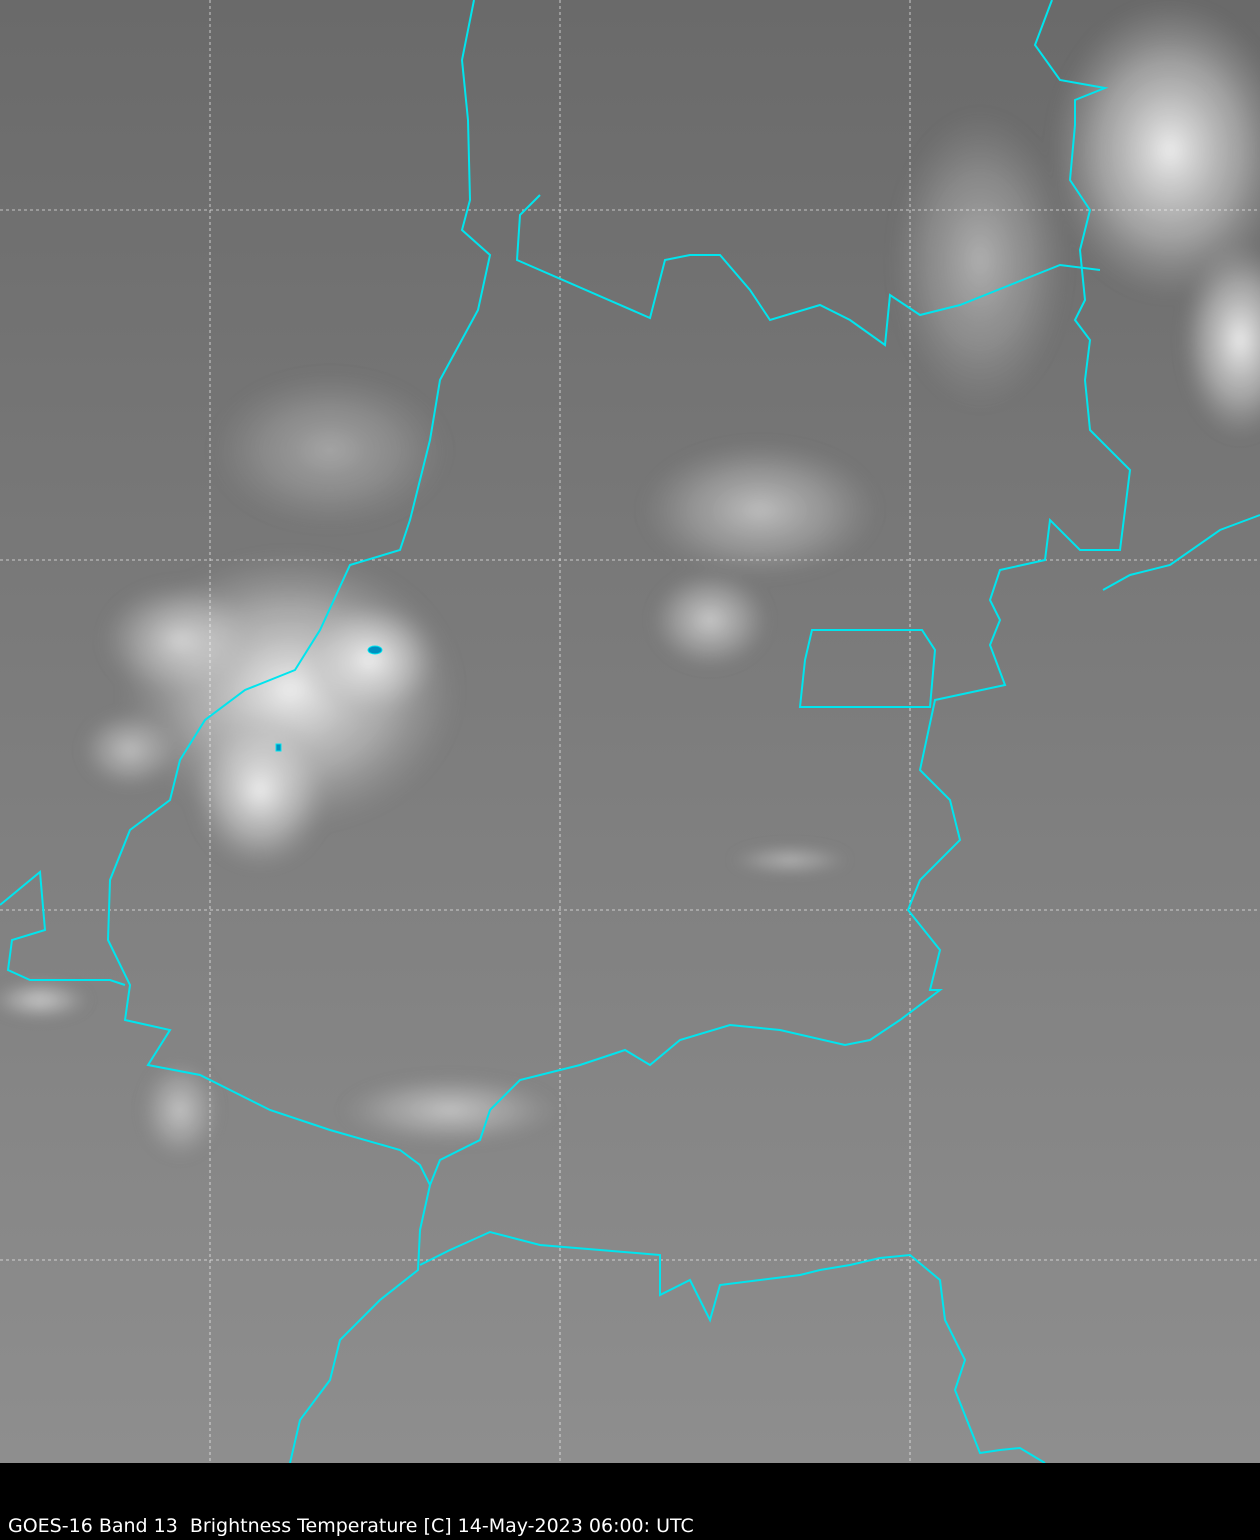 This screenshot has width=1260, height=1540. What do you see at coordinates (329, 698) in the screenshot?
I see `cold-cloud-tops` at bounding box center [329, 698].